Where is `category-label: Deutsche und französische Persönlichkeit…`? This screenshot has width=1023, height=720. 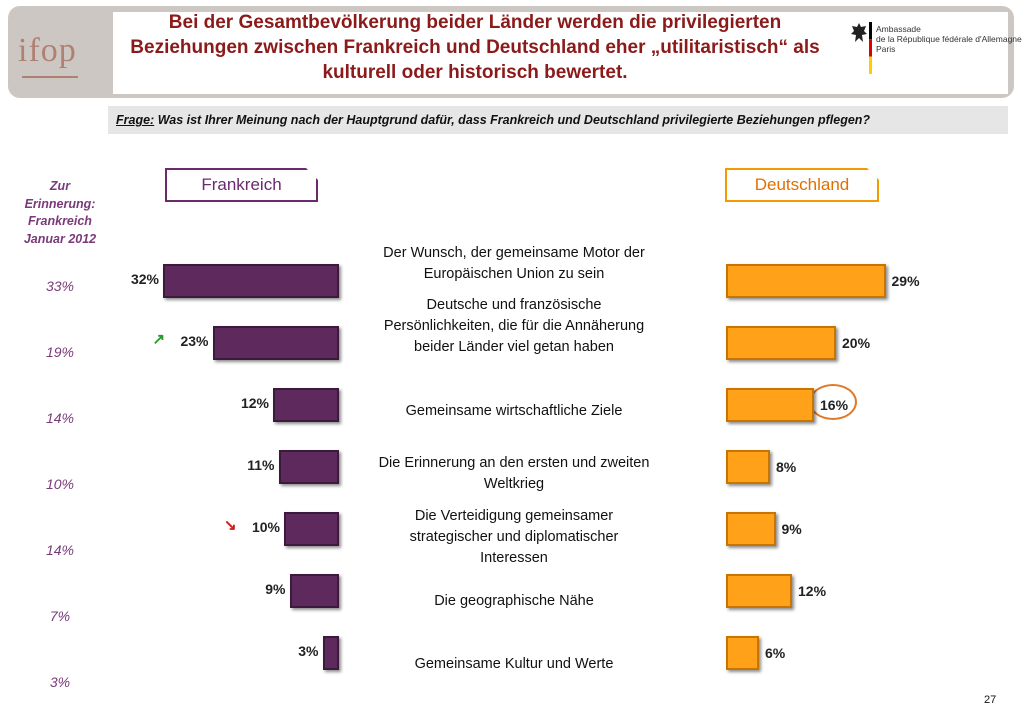
category-label: Deutsche und französische Persönlichkeit… is located at coordinates (514, 326).